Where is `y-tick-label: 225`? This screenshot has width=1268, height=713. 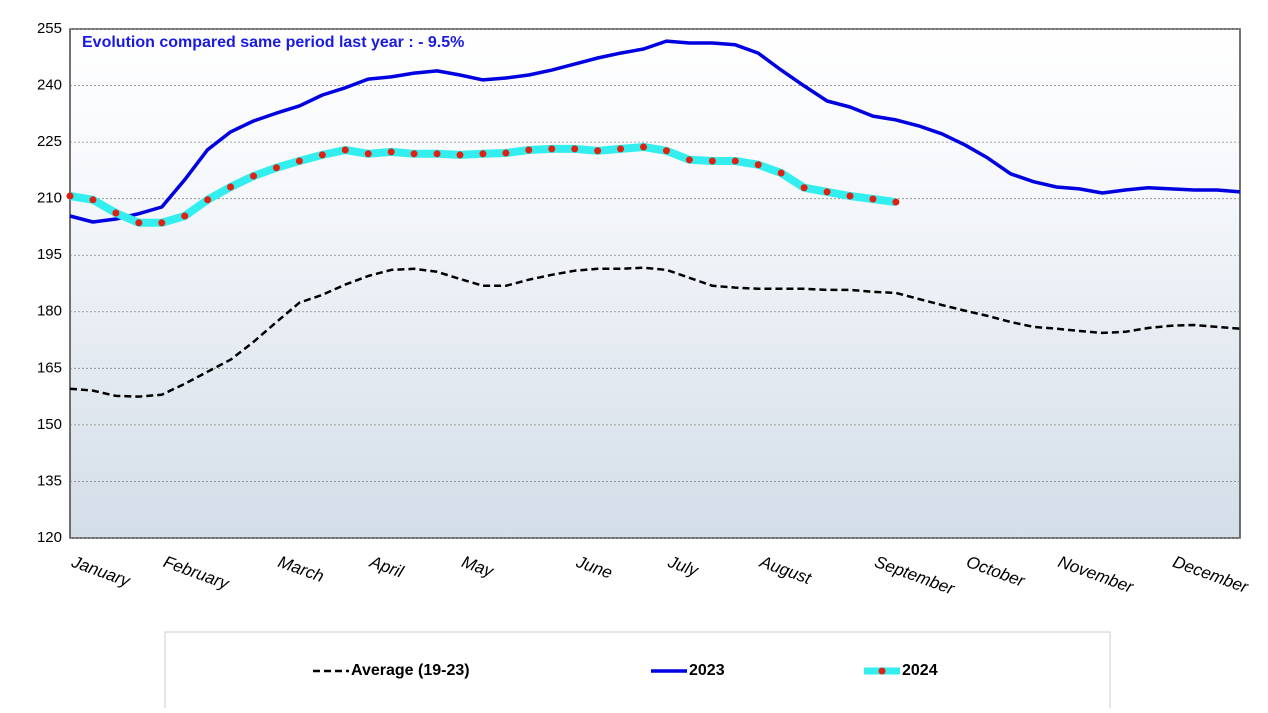 y-tick-label: 225 is located at coordinates (49, 141).